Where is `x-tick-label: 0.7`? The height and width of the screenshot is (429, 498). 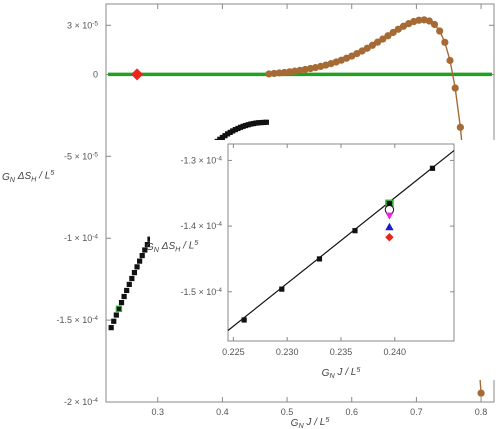 x-tick-label: 0.7 is located at coordinates (416, 412).